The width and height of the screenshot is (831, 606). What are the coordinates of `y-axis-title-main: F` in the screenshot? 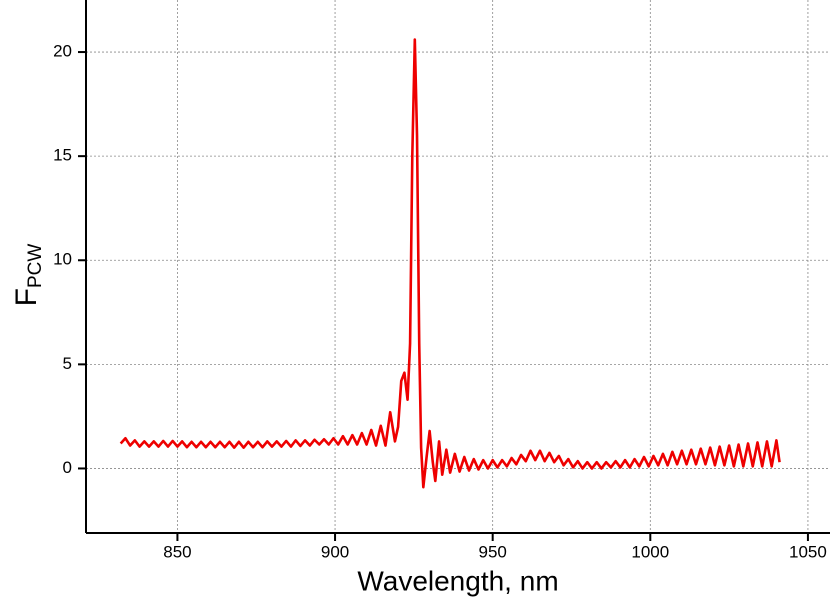 It's located at (26, 297).